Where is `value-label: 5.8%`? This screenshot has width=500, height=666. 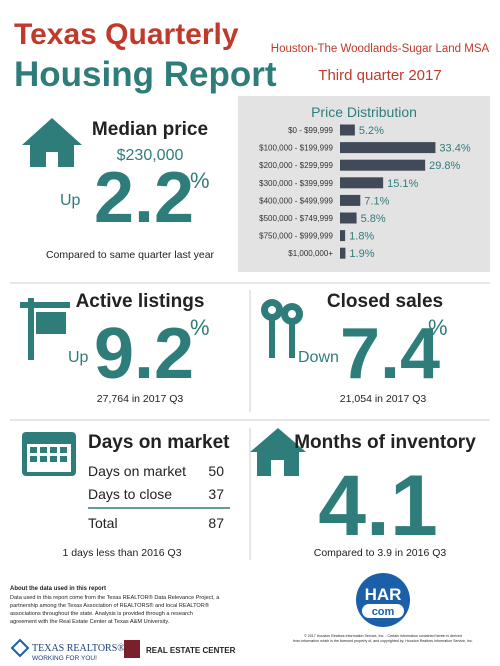
value-label: 5.8% is located at coordinates (373, 219).